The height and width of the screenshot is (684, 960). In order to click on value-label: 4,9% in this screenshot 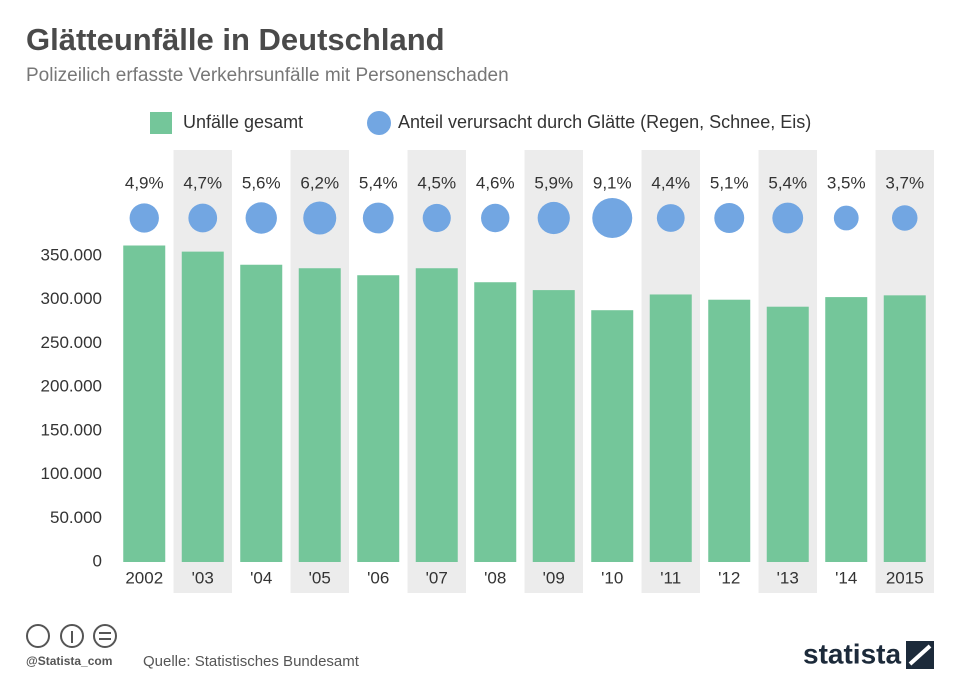, I will do `click(144, 182)`.